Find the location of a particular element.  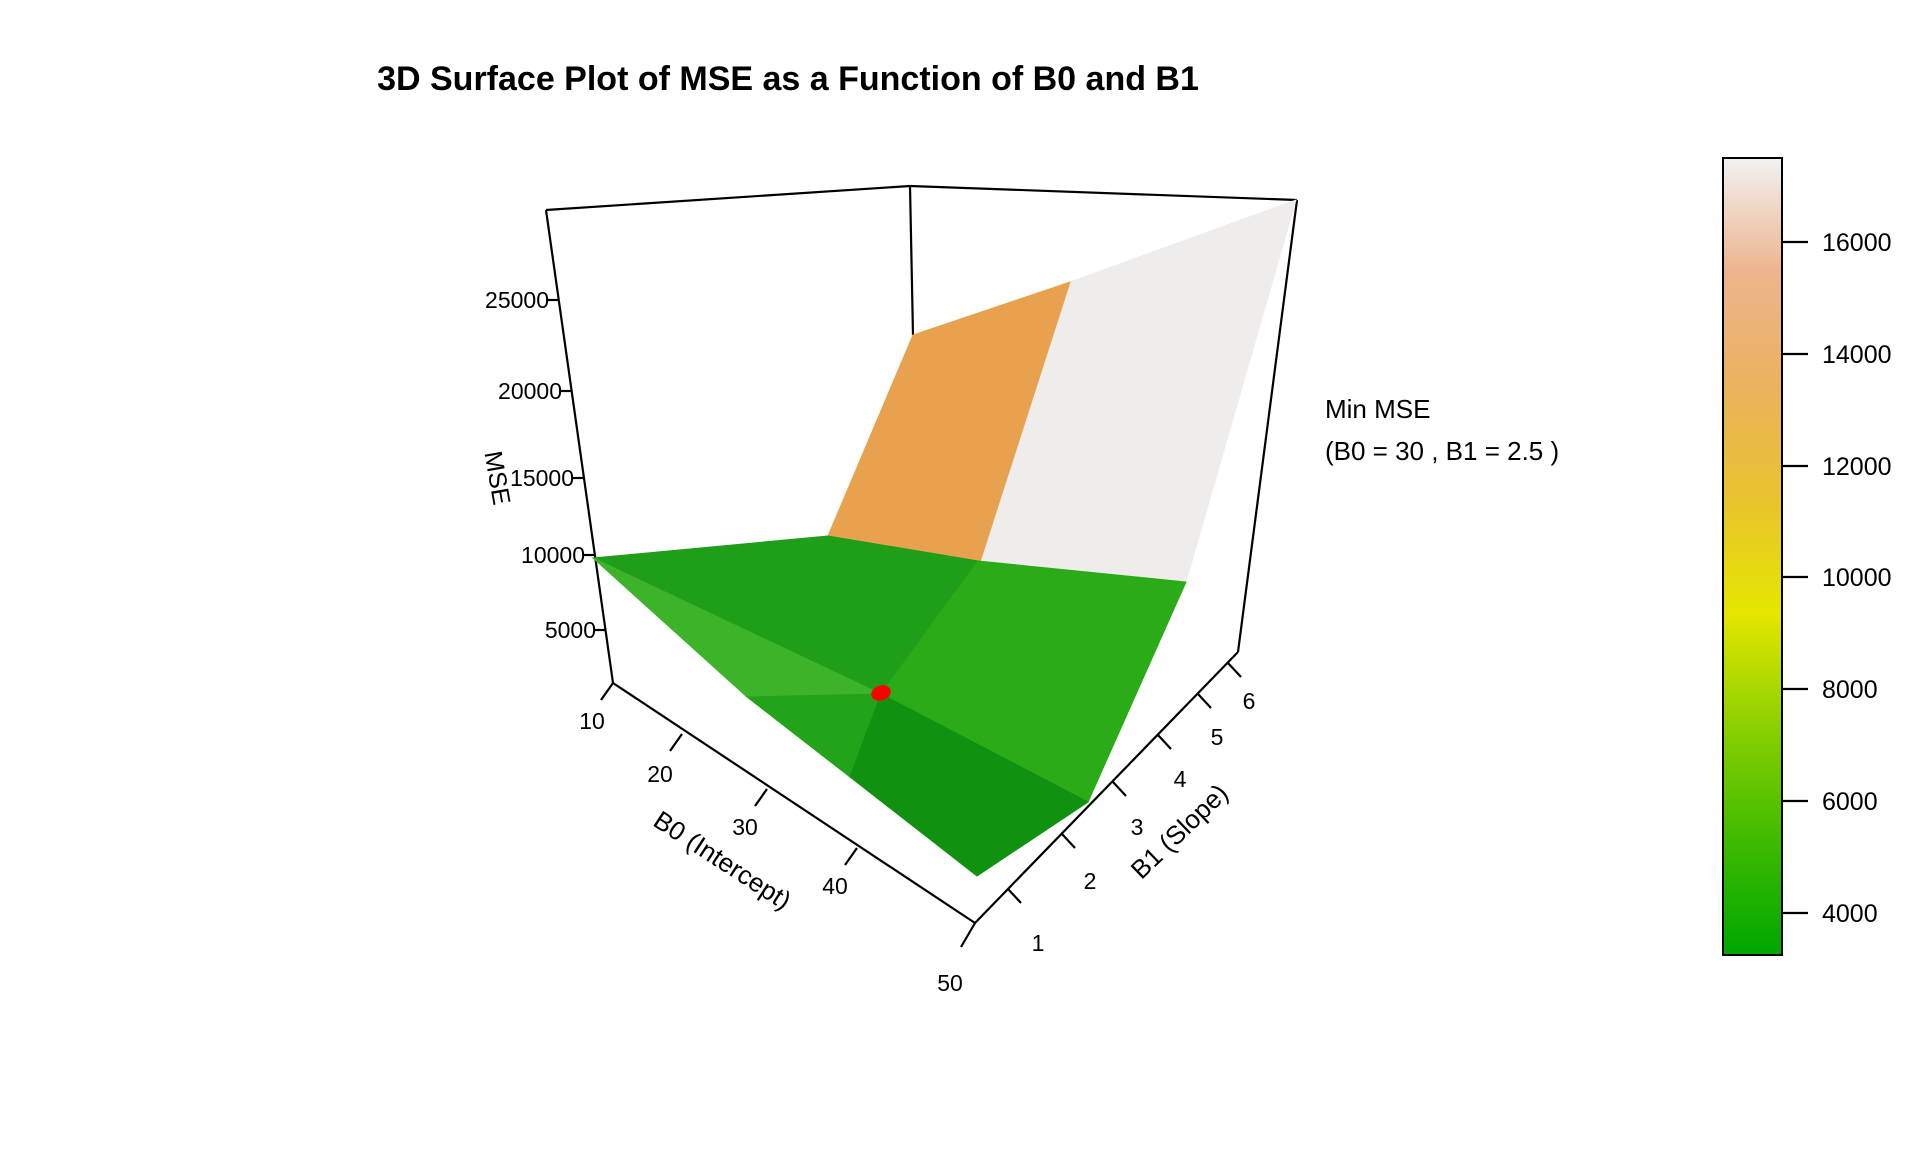

box-floor-front-left-edge-b0-axis is located at coordinates (794, 803).